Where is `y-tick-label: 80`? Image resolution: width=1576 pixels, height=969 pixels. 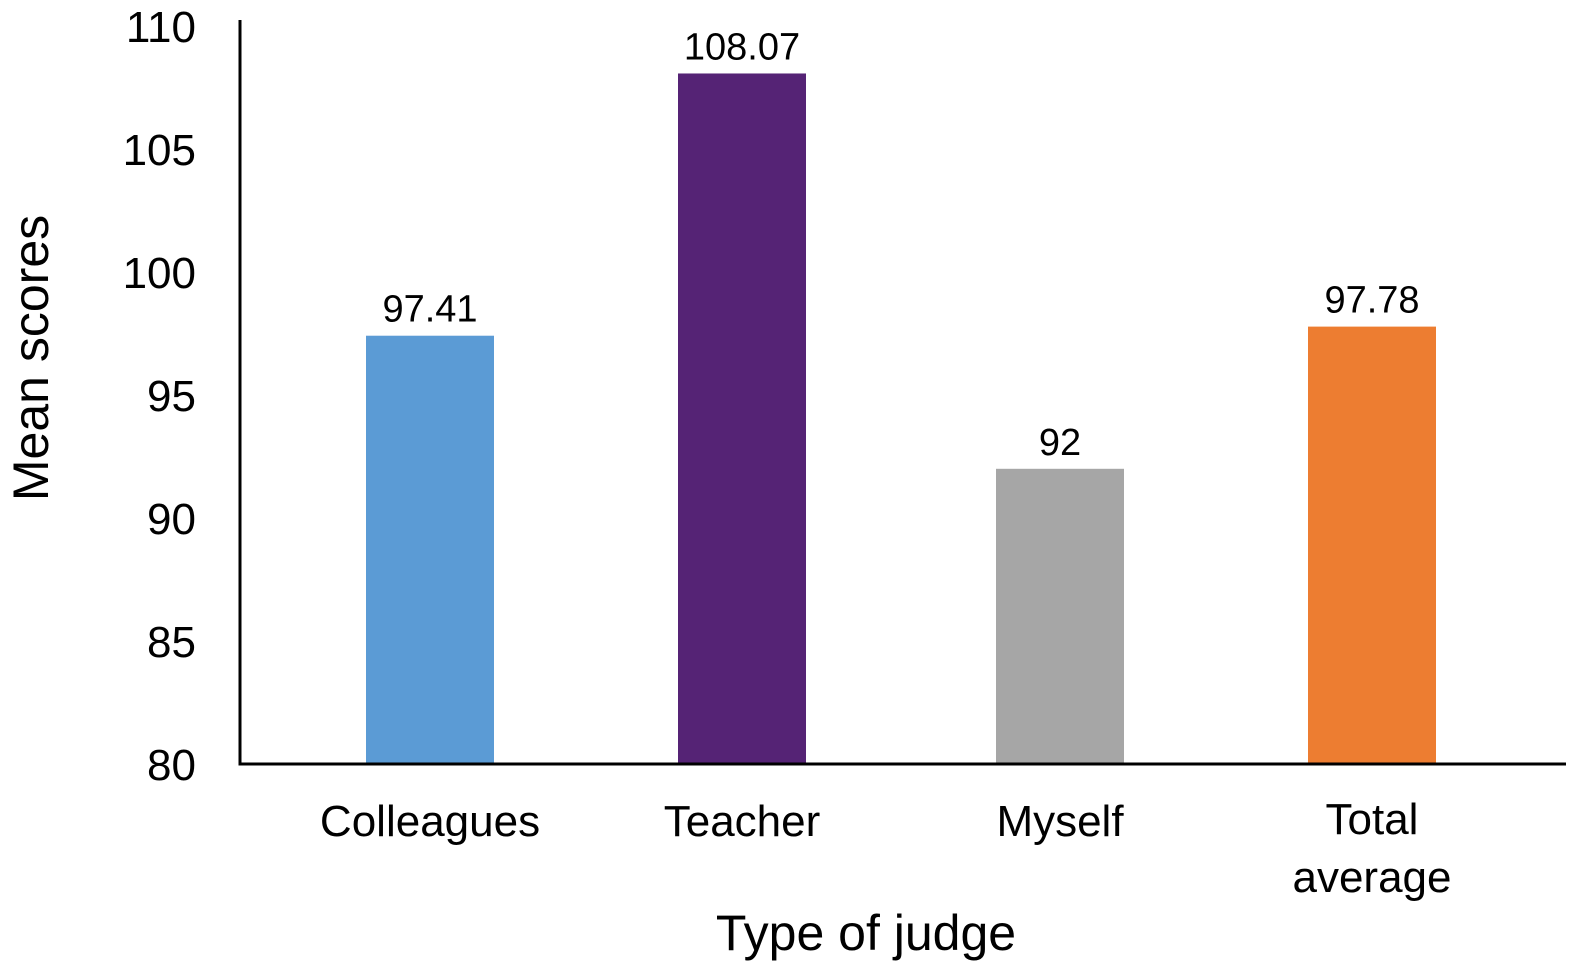 y-tick-label: 80 is located at coordinates (171, 765).